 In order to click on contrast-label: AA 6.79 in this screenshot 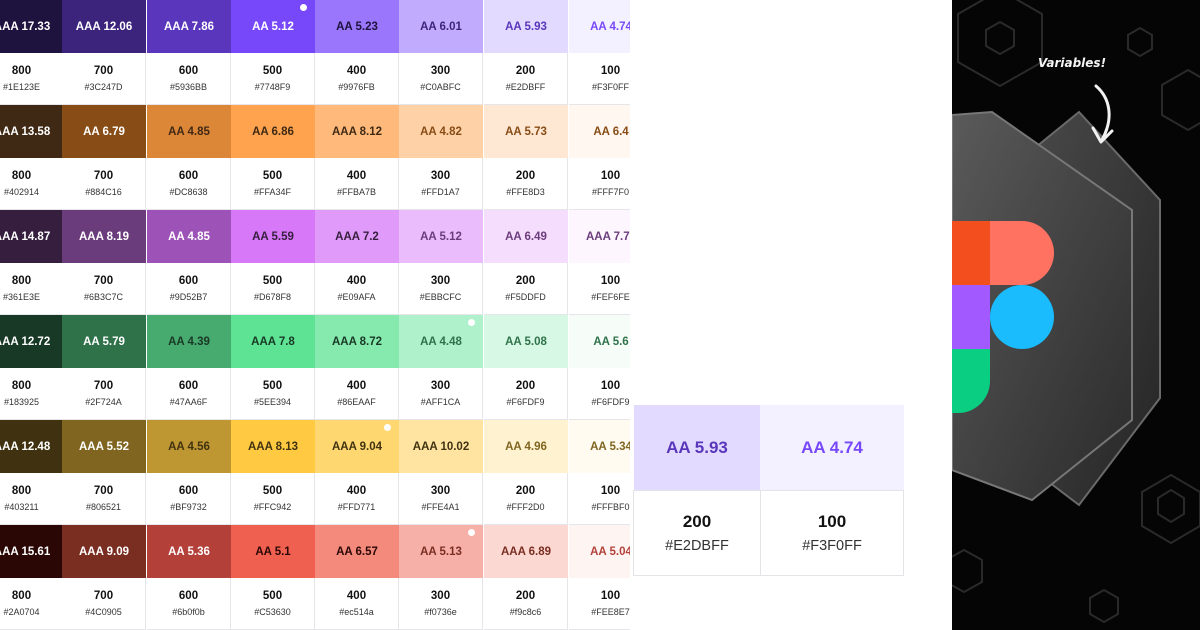, I will do `click(104, 131)`.